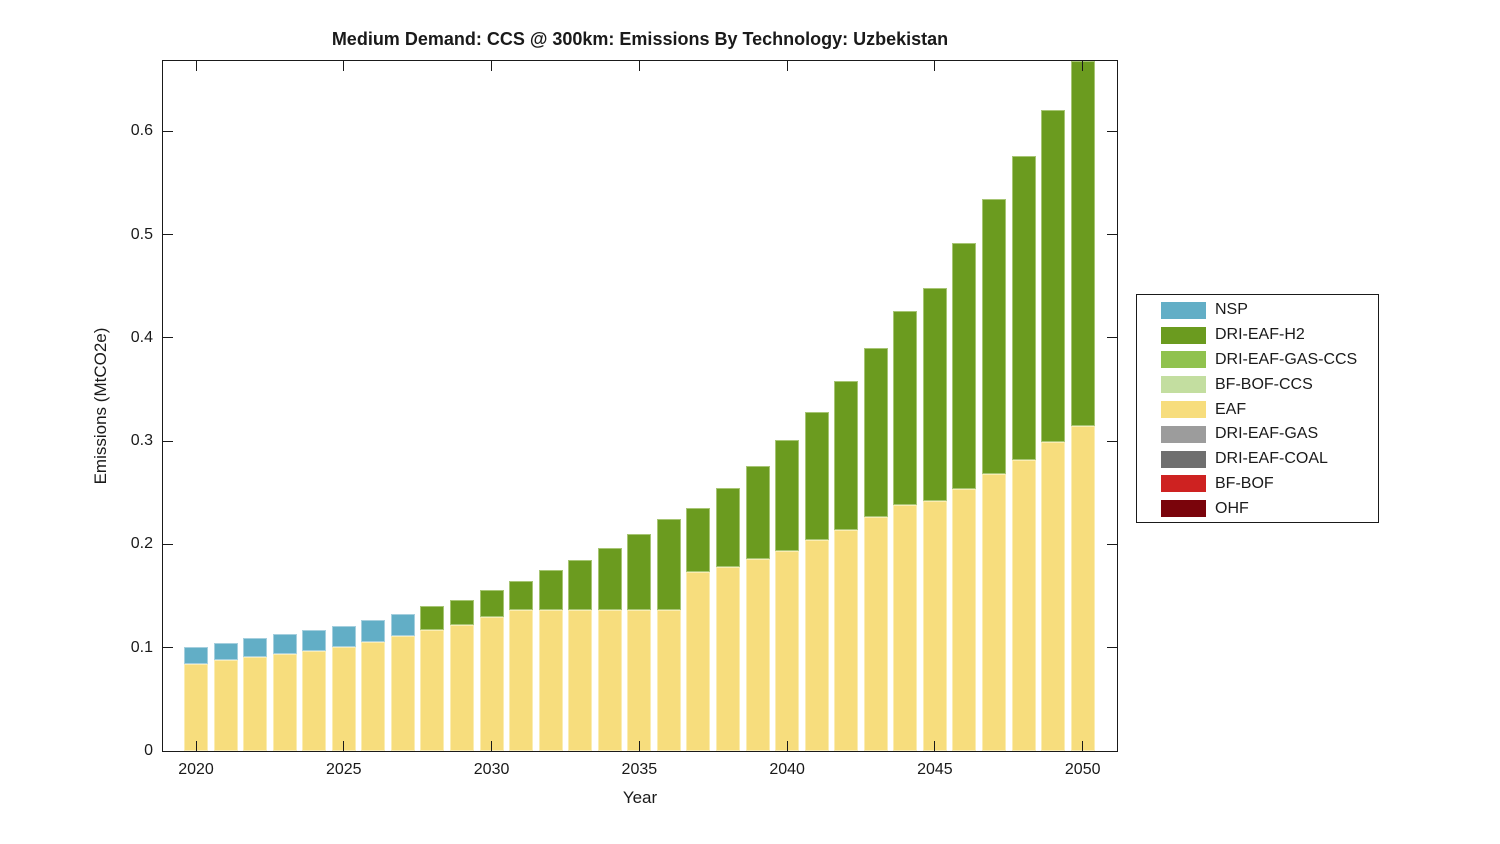 This screenshot has width=1500, height=844. Describe the element at coordinates (196, 66) in the screenshot. I see `x-tick-mark-2020-top` at that location.